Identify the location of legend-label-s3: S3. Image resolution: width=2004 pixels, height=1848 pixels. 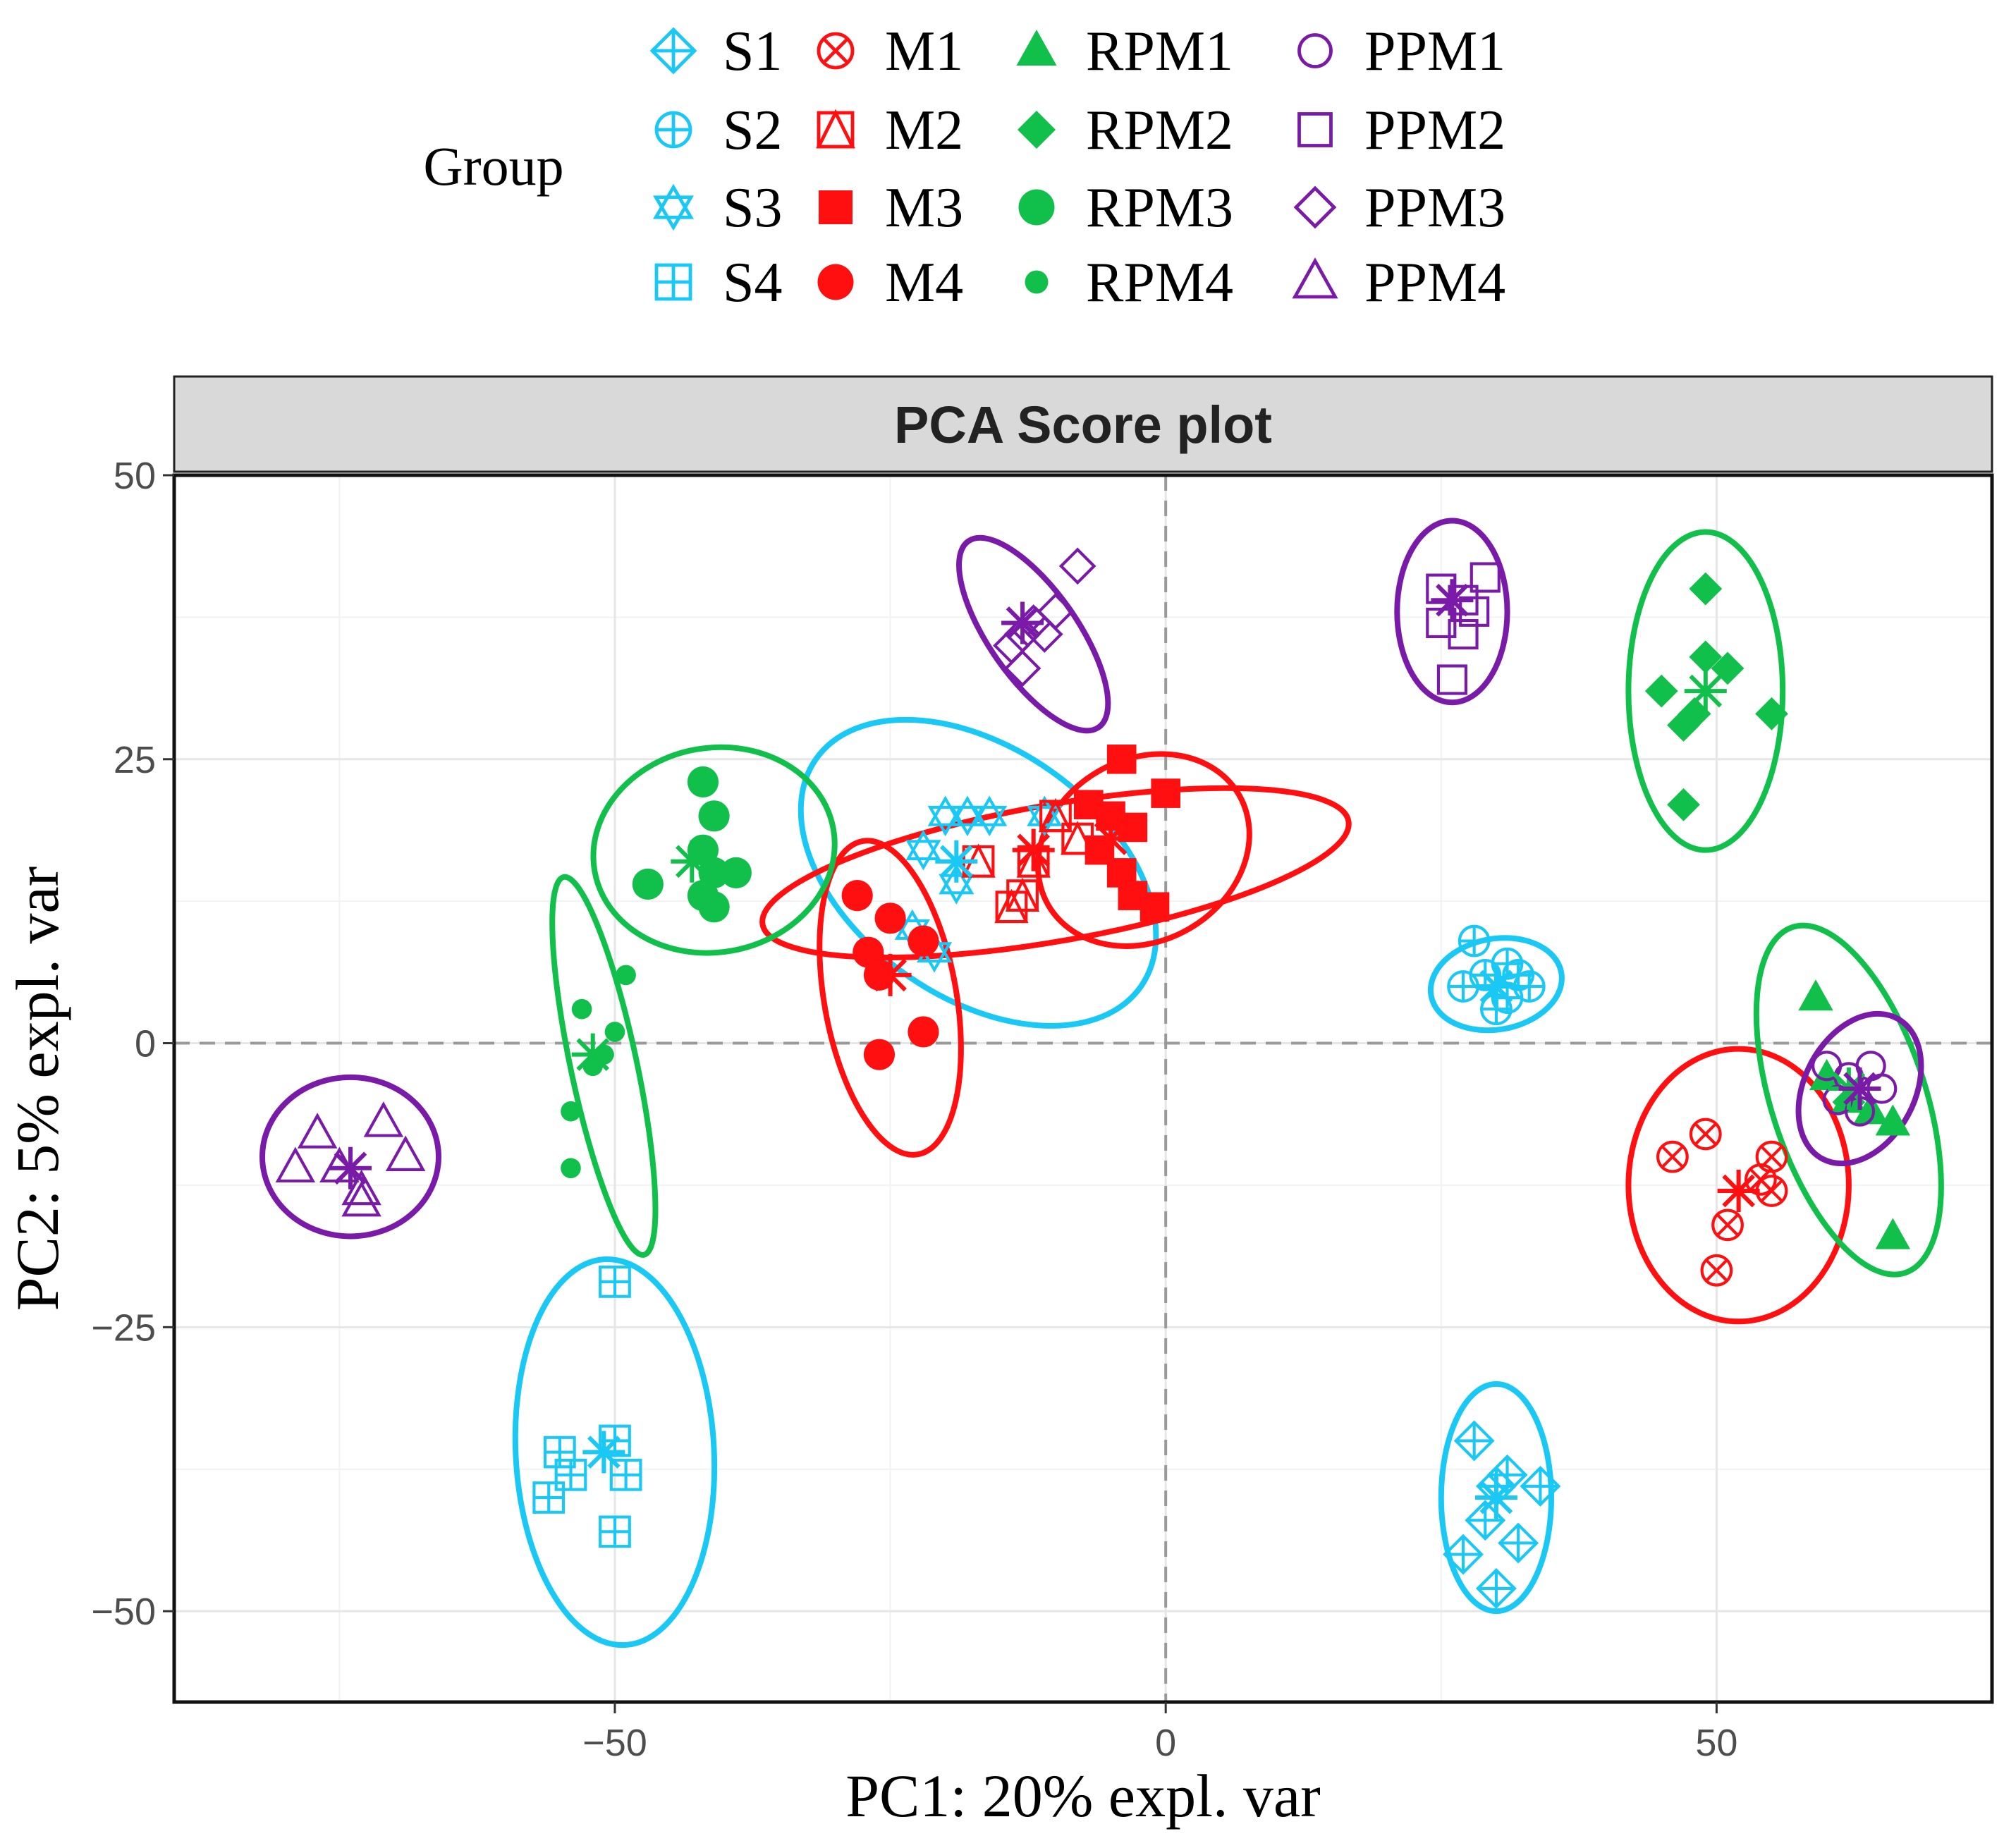
(753, 208).